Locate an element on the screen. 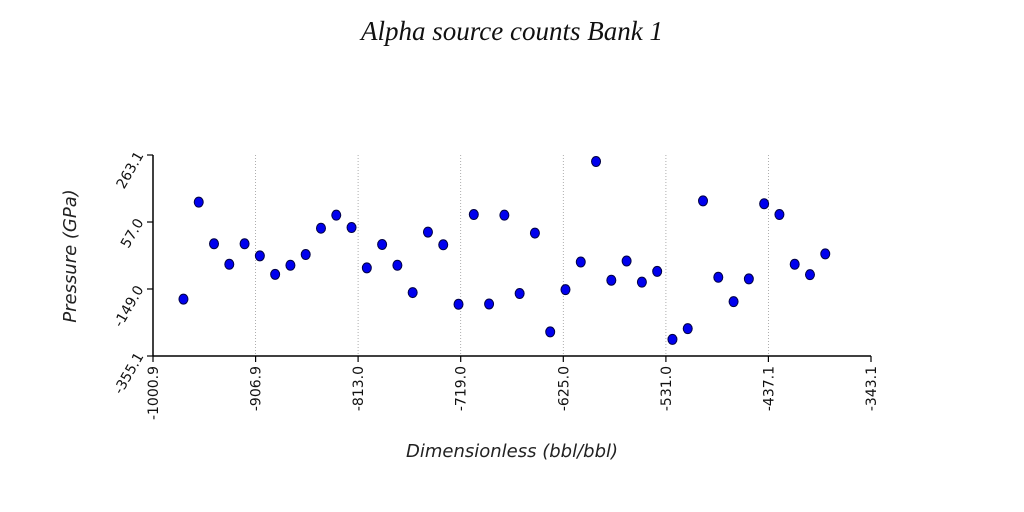 The height and width of the screenshot is (512, 1024). x-tick-label: -1000.9 is located at coordinates (154, 393).